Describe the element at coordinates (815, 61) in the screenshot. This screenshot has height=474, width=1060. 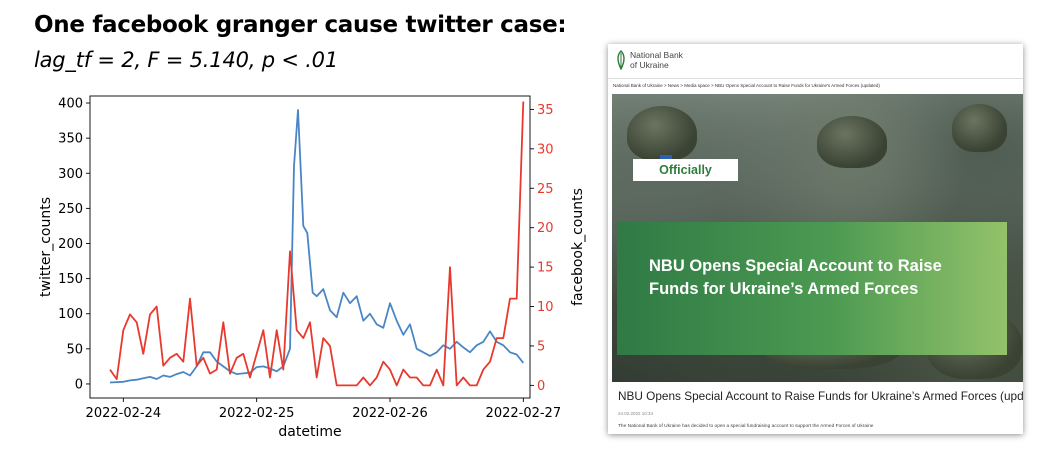
I see `card-header: National Bank of Ukraine` at that location.